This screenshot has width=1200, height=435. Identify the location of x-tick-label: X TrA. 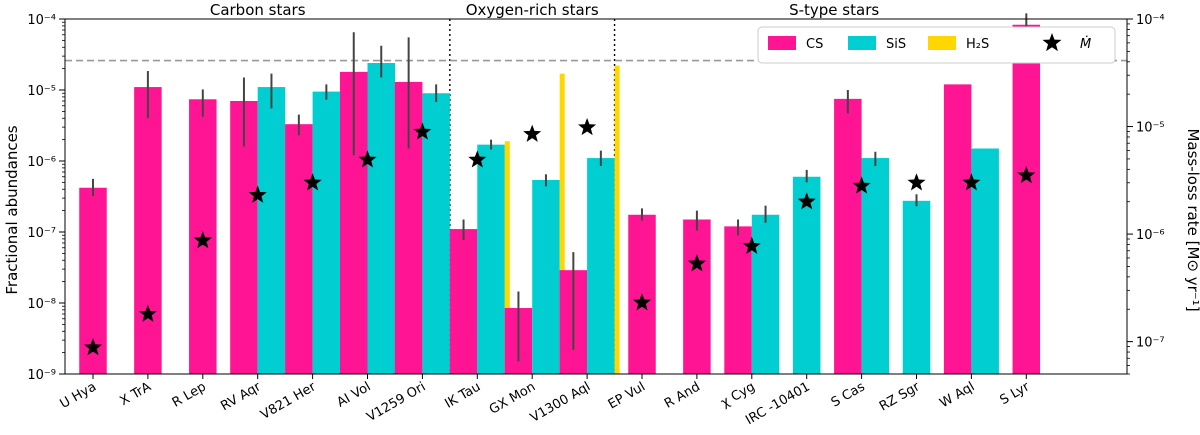
(136, 394).